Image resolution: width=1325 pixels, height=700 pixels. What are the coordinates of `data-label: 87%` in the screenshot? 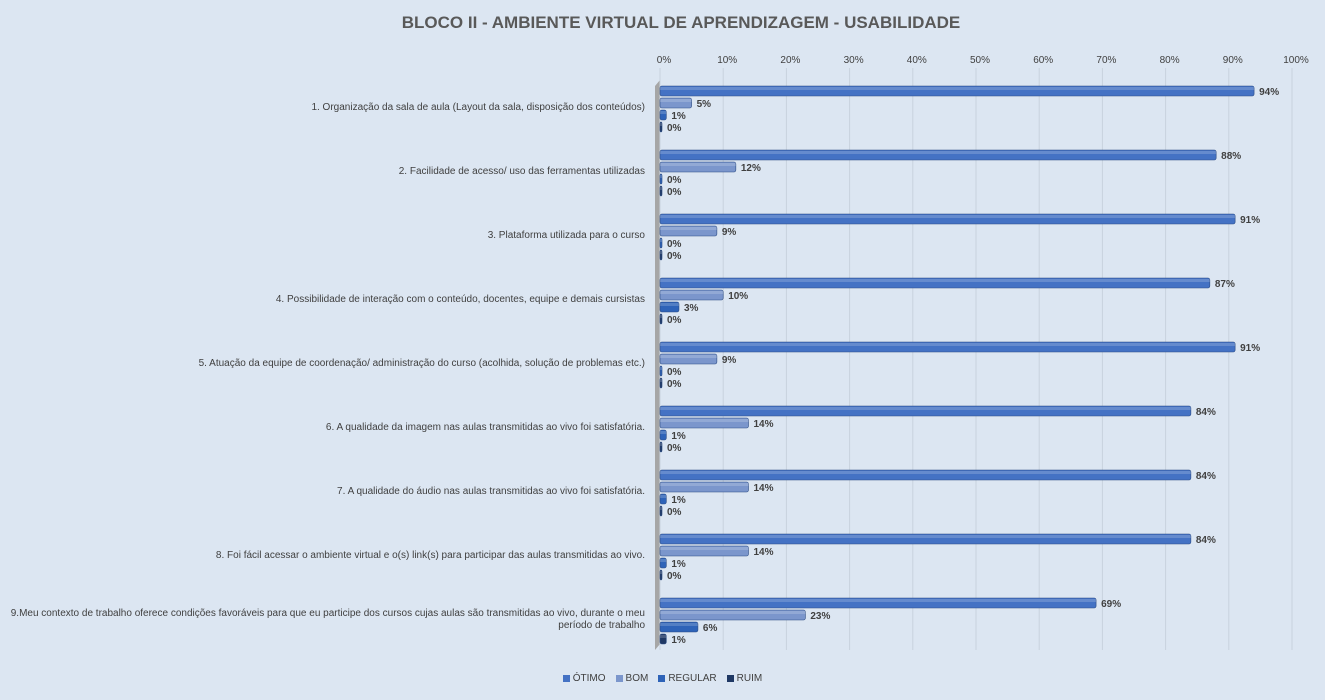 It's located at (1225, 284).